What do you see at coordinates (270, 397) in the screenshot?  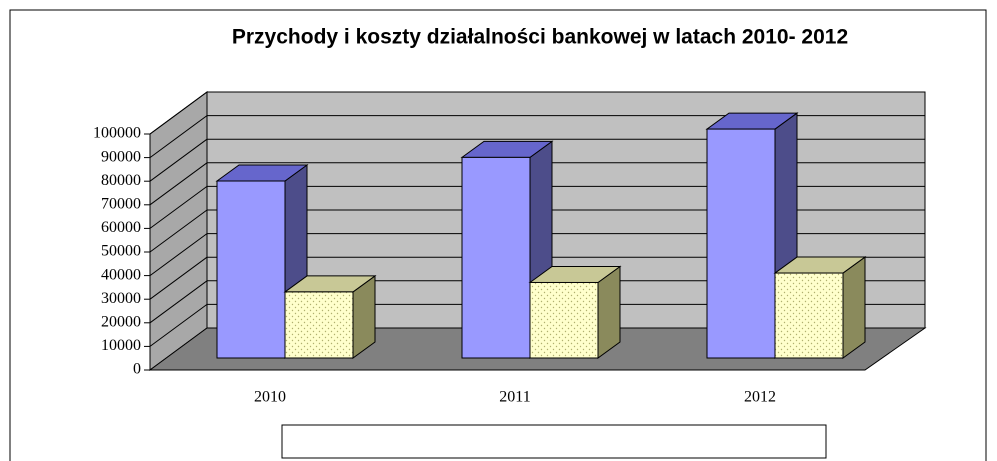 I see `x-tick-label: 2010` at bounding box center [270, 397].